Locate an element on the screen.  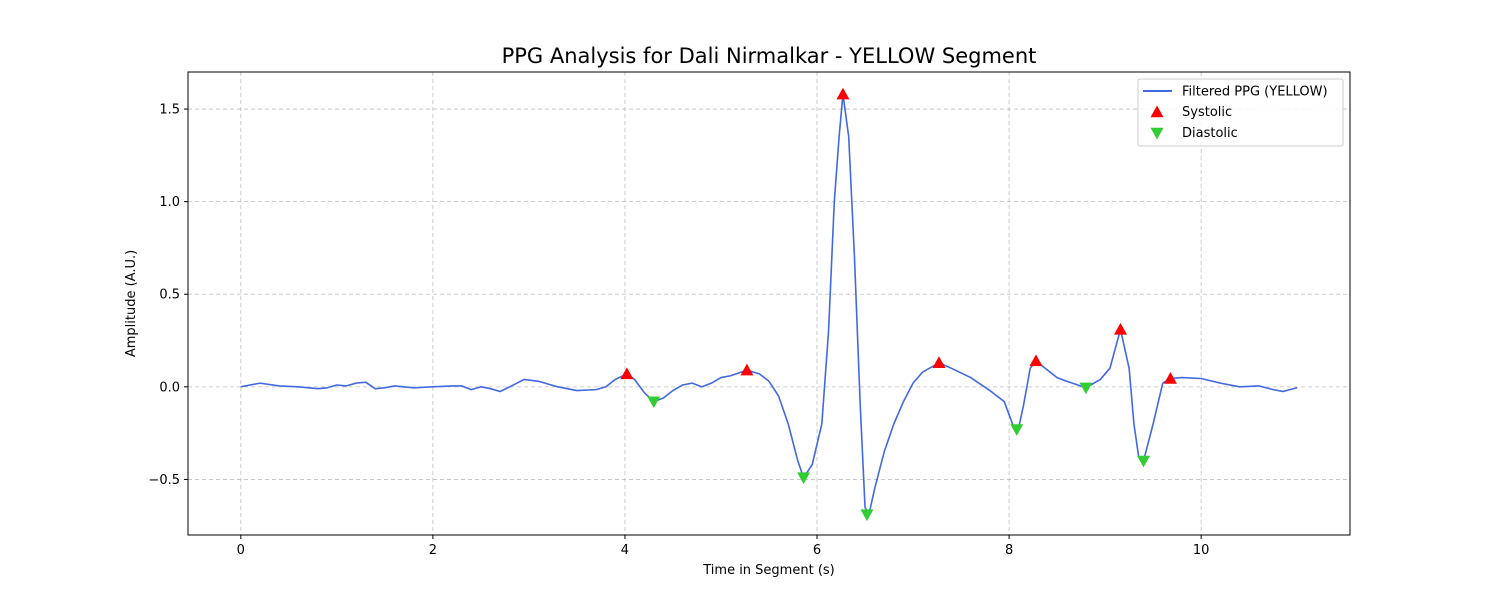
x-tick-label: 2 is located at coordinates (433, 550).